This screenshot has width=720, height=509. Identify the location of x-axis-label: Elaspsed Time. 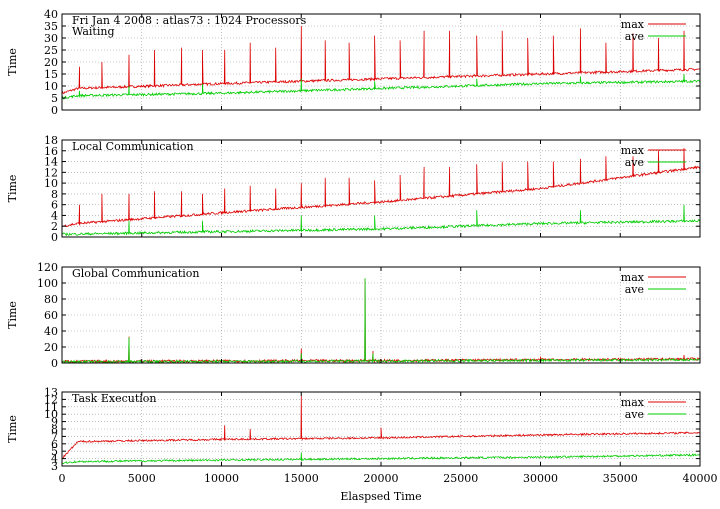
(380, 496).